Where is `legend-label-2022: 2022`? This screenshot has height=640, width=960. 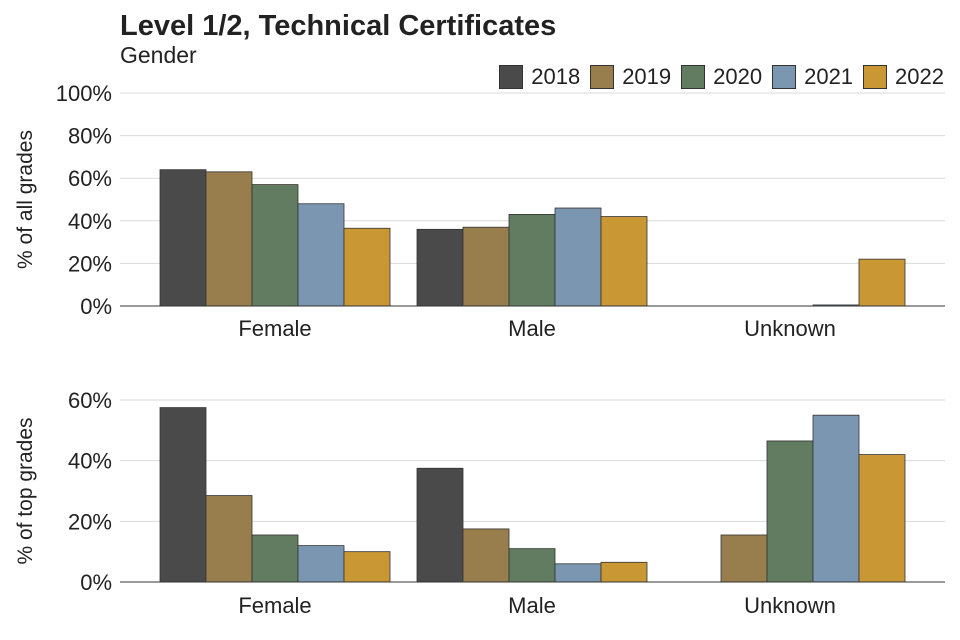 legend-label-2022: 2022 is located at coordinates (919, 76).